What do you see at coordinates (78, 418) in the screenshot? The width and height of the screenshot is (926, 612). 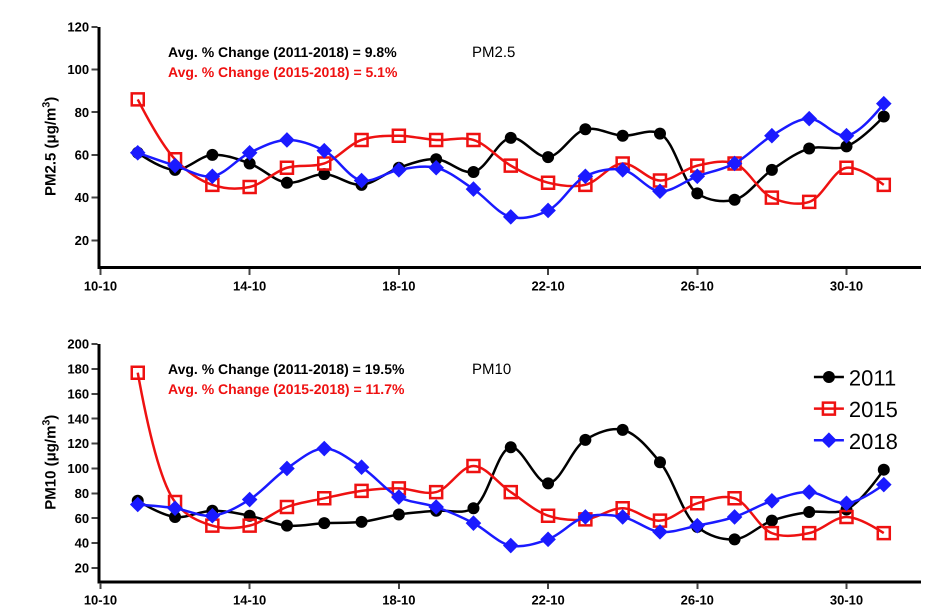 I see `y-tick-label: 140` at bounding box center [78, 418].